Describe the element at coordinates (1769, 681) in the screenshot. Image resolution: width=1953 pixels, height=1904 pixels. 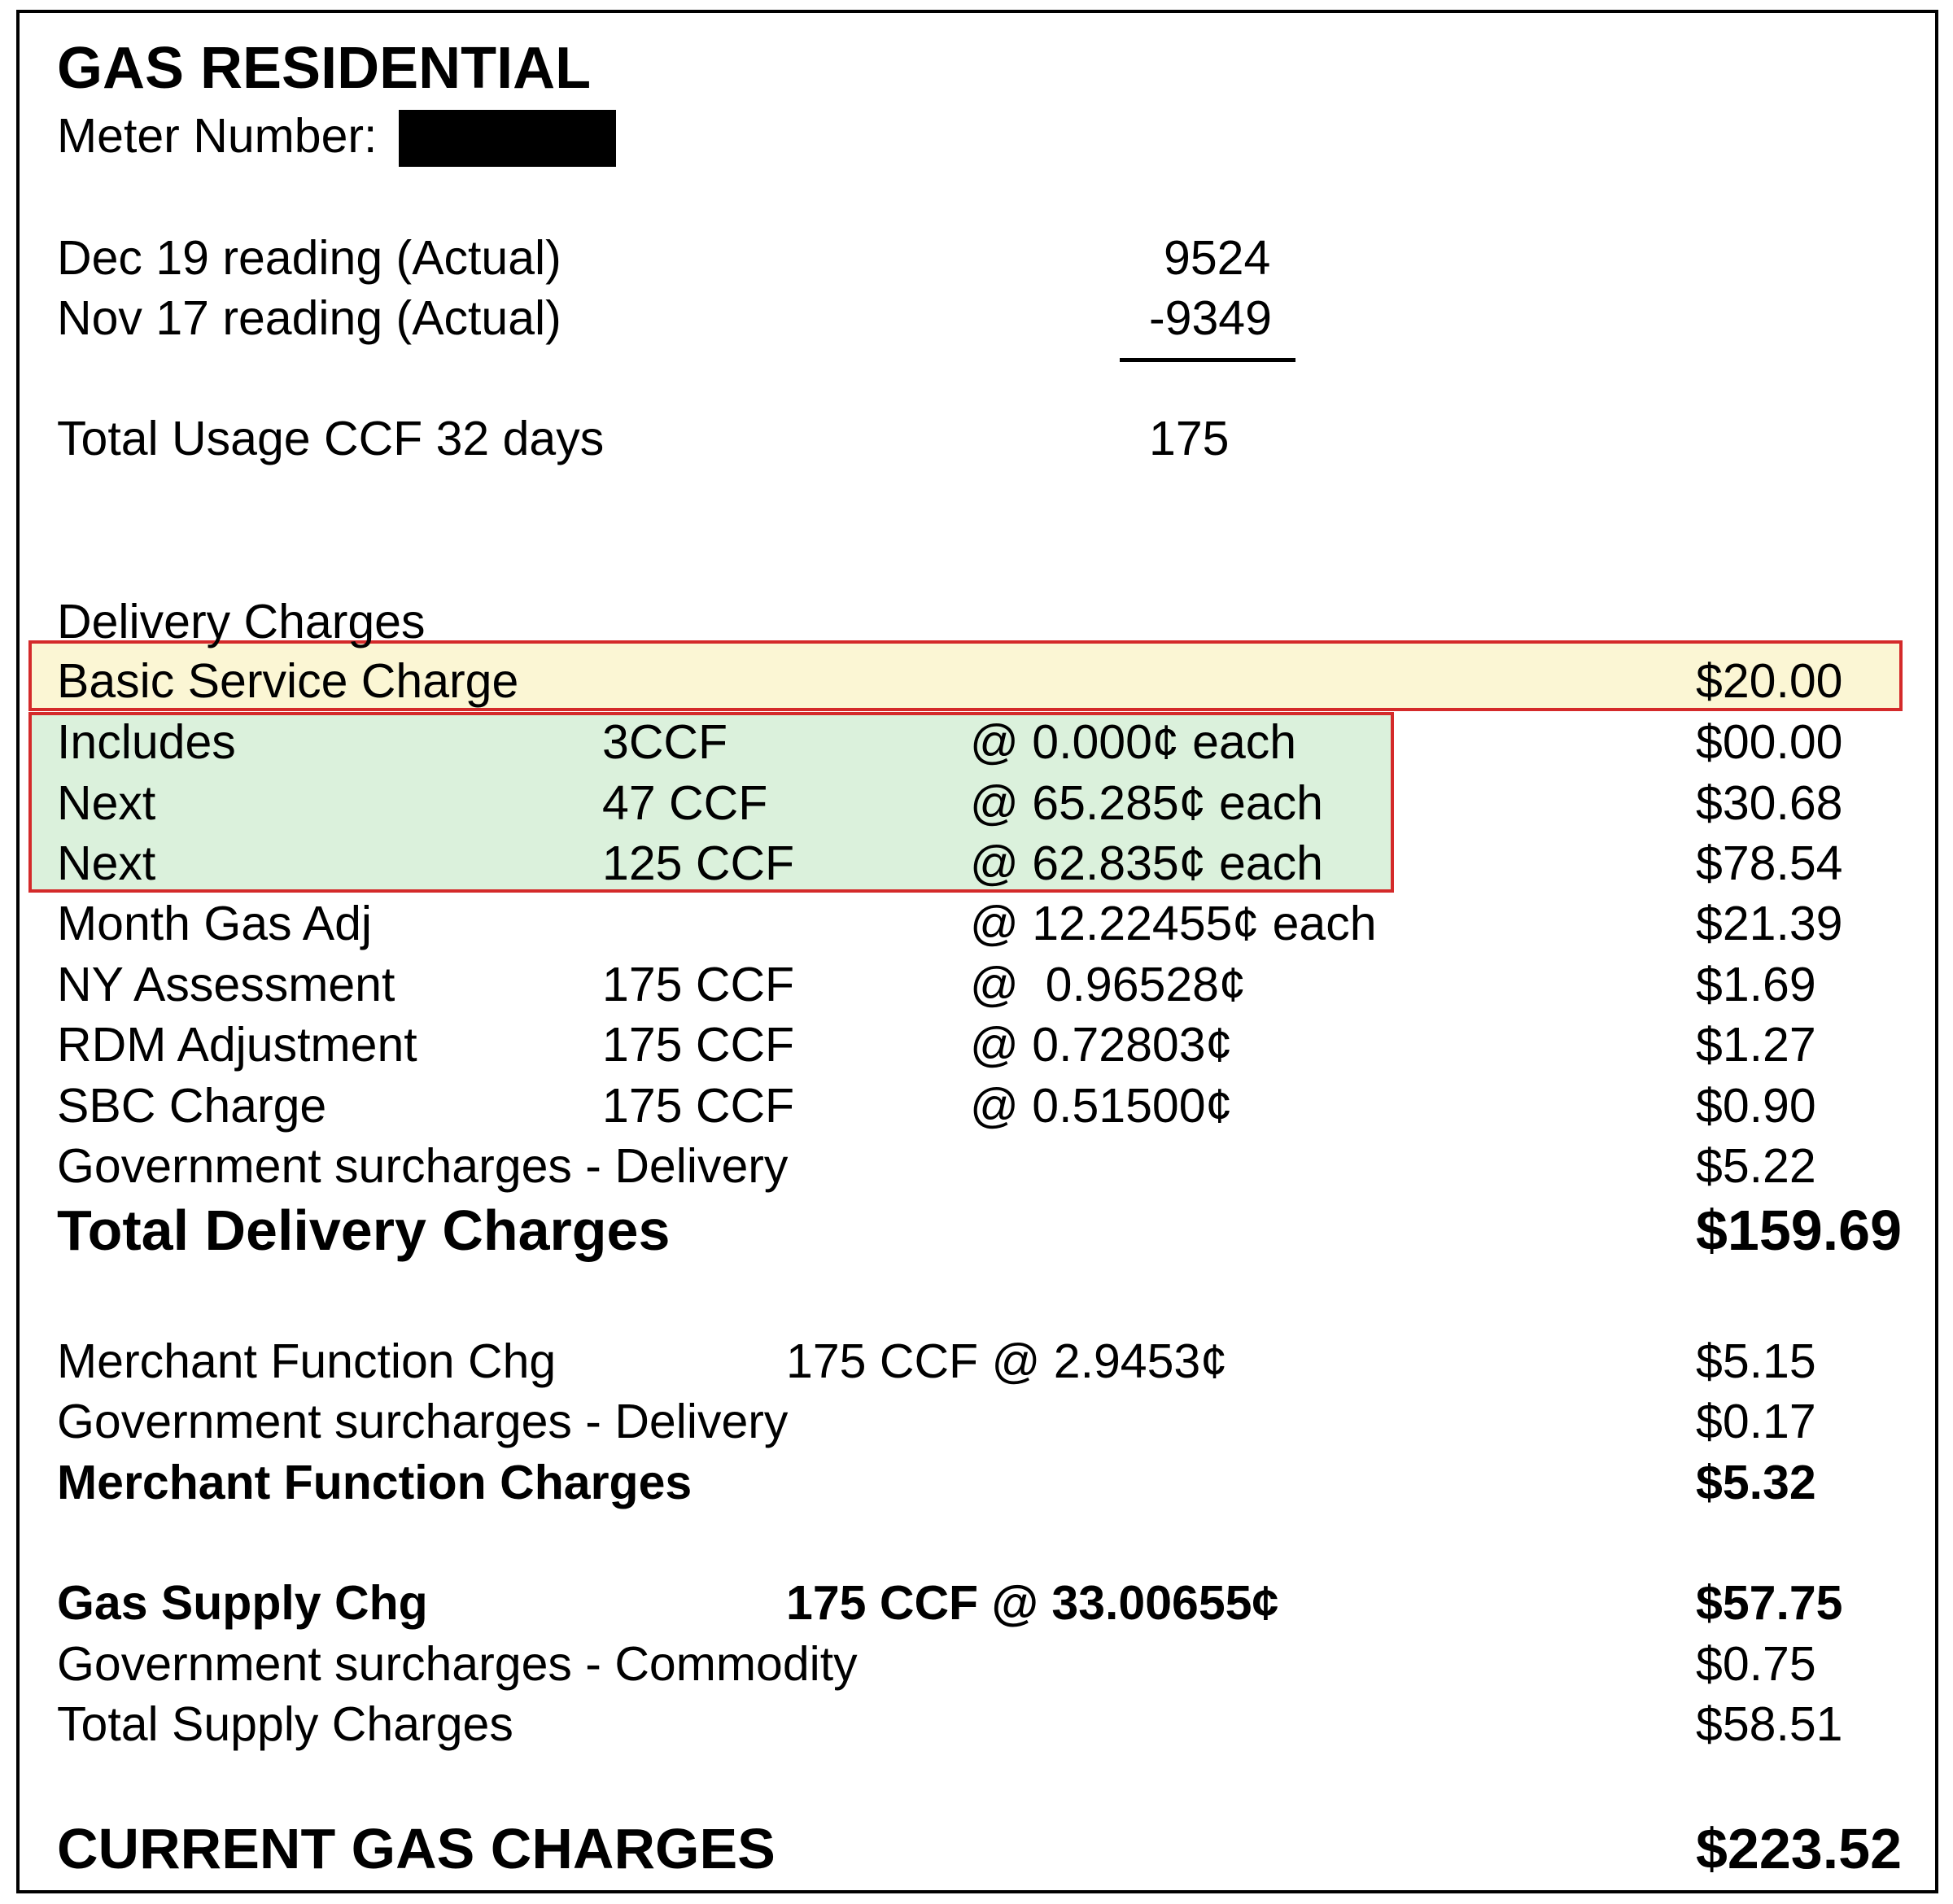
I see `basic-service-amount: $20.00` at that location.